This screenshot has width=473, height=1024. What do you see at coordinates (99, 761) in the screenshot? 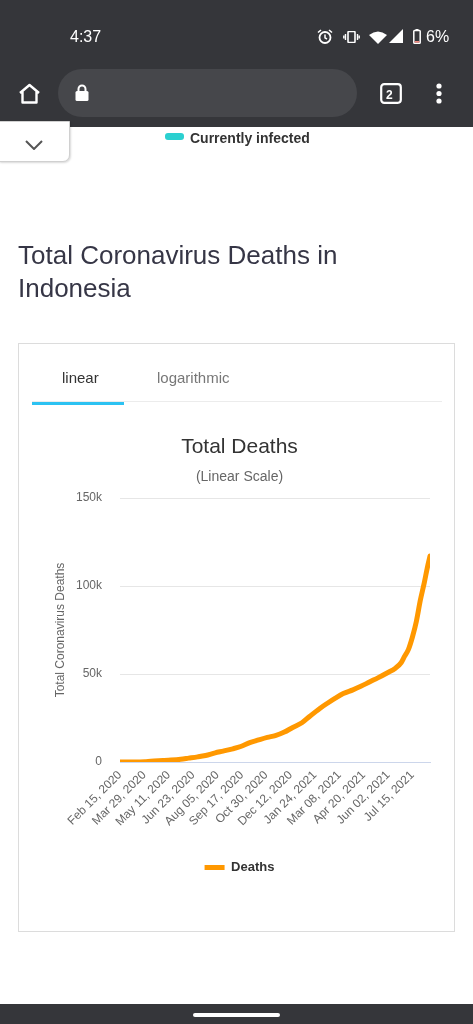
I see `y-tick-label: 0` at bounding box center [99, 761].